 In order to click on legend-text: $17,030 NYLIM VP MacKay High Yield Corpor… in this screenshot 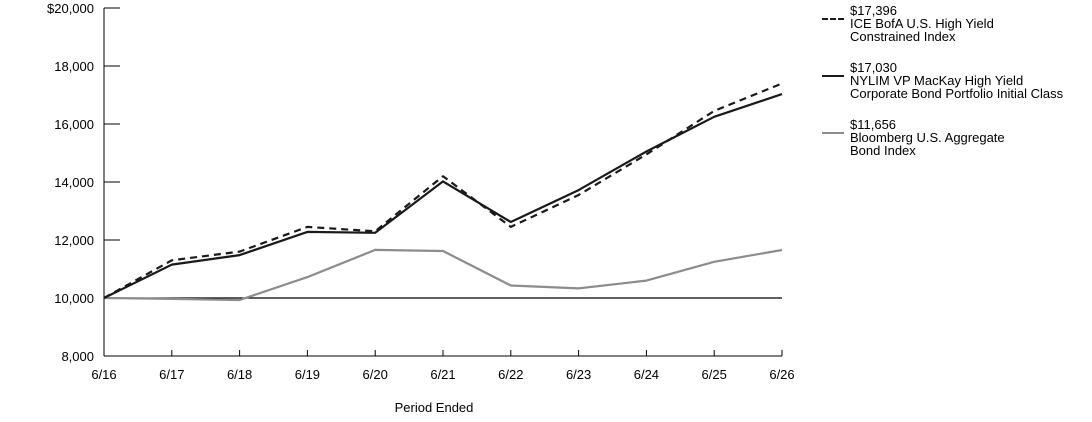, I will do `click(956, 80)`.